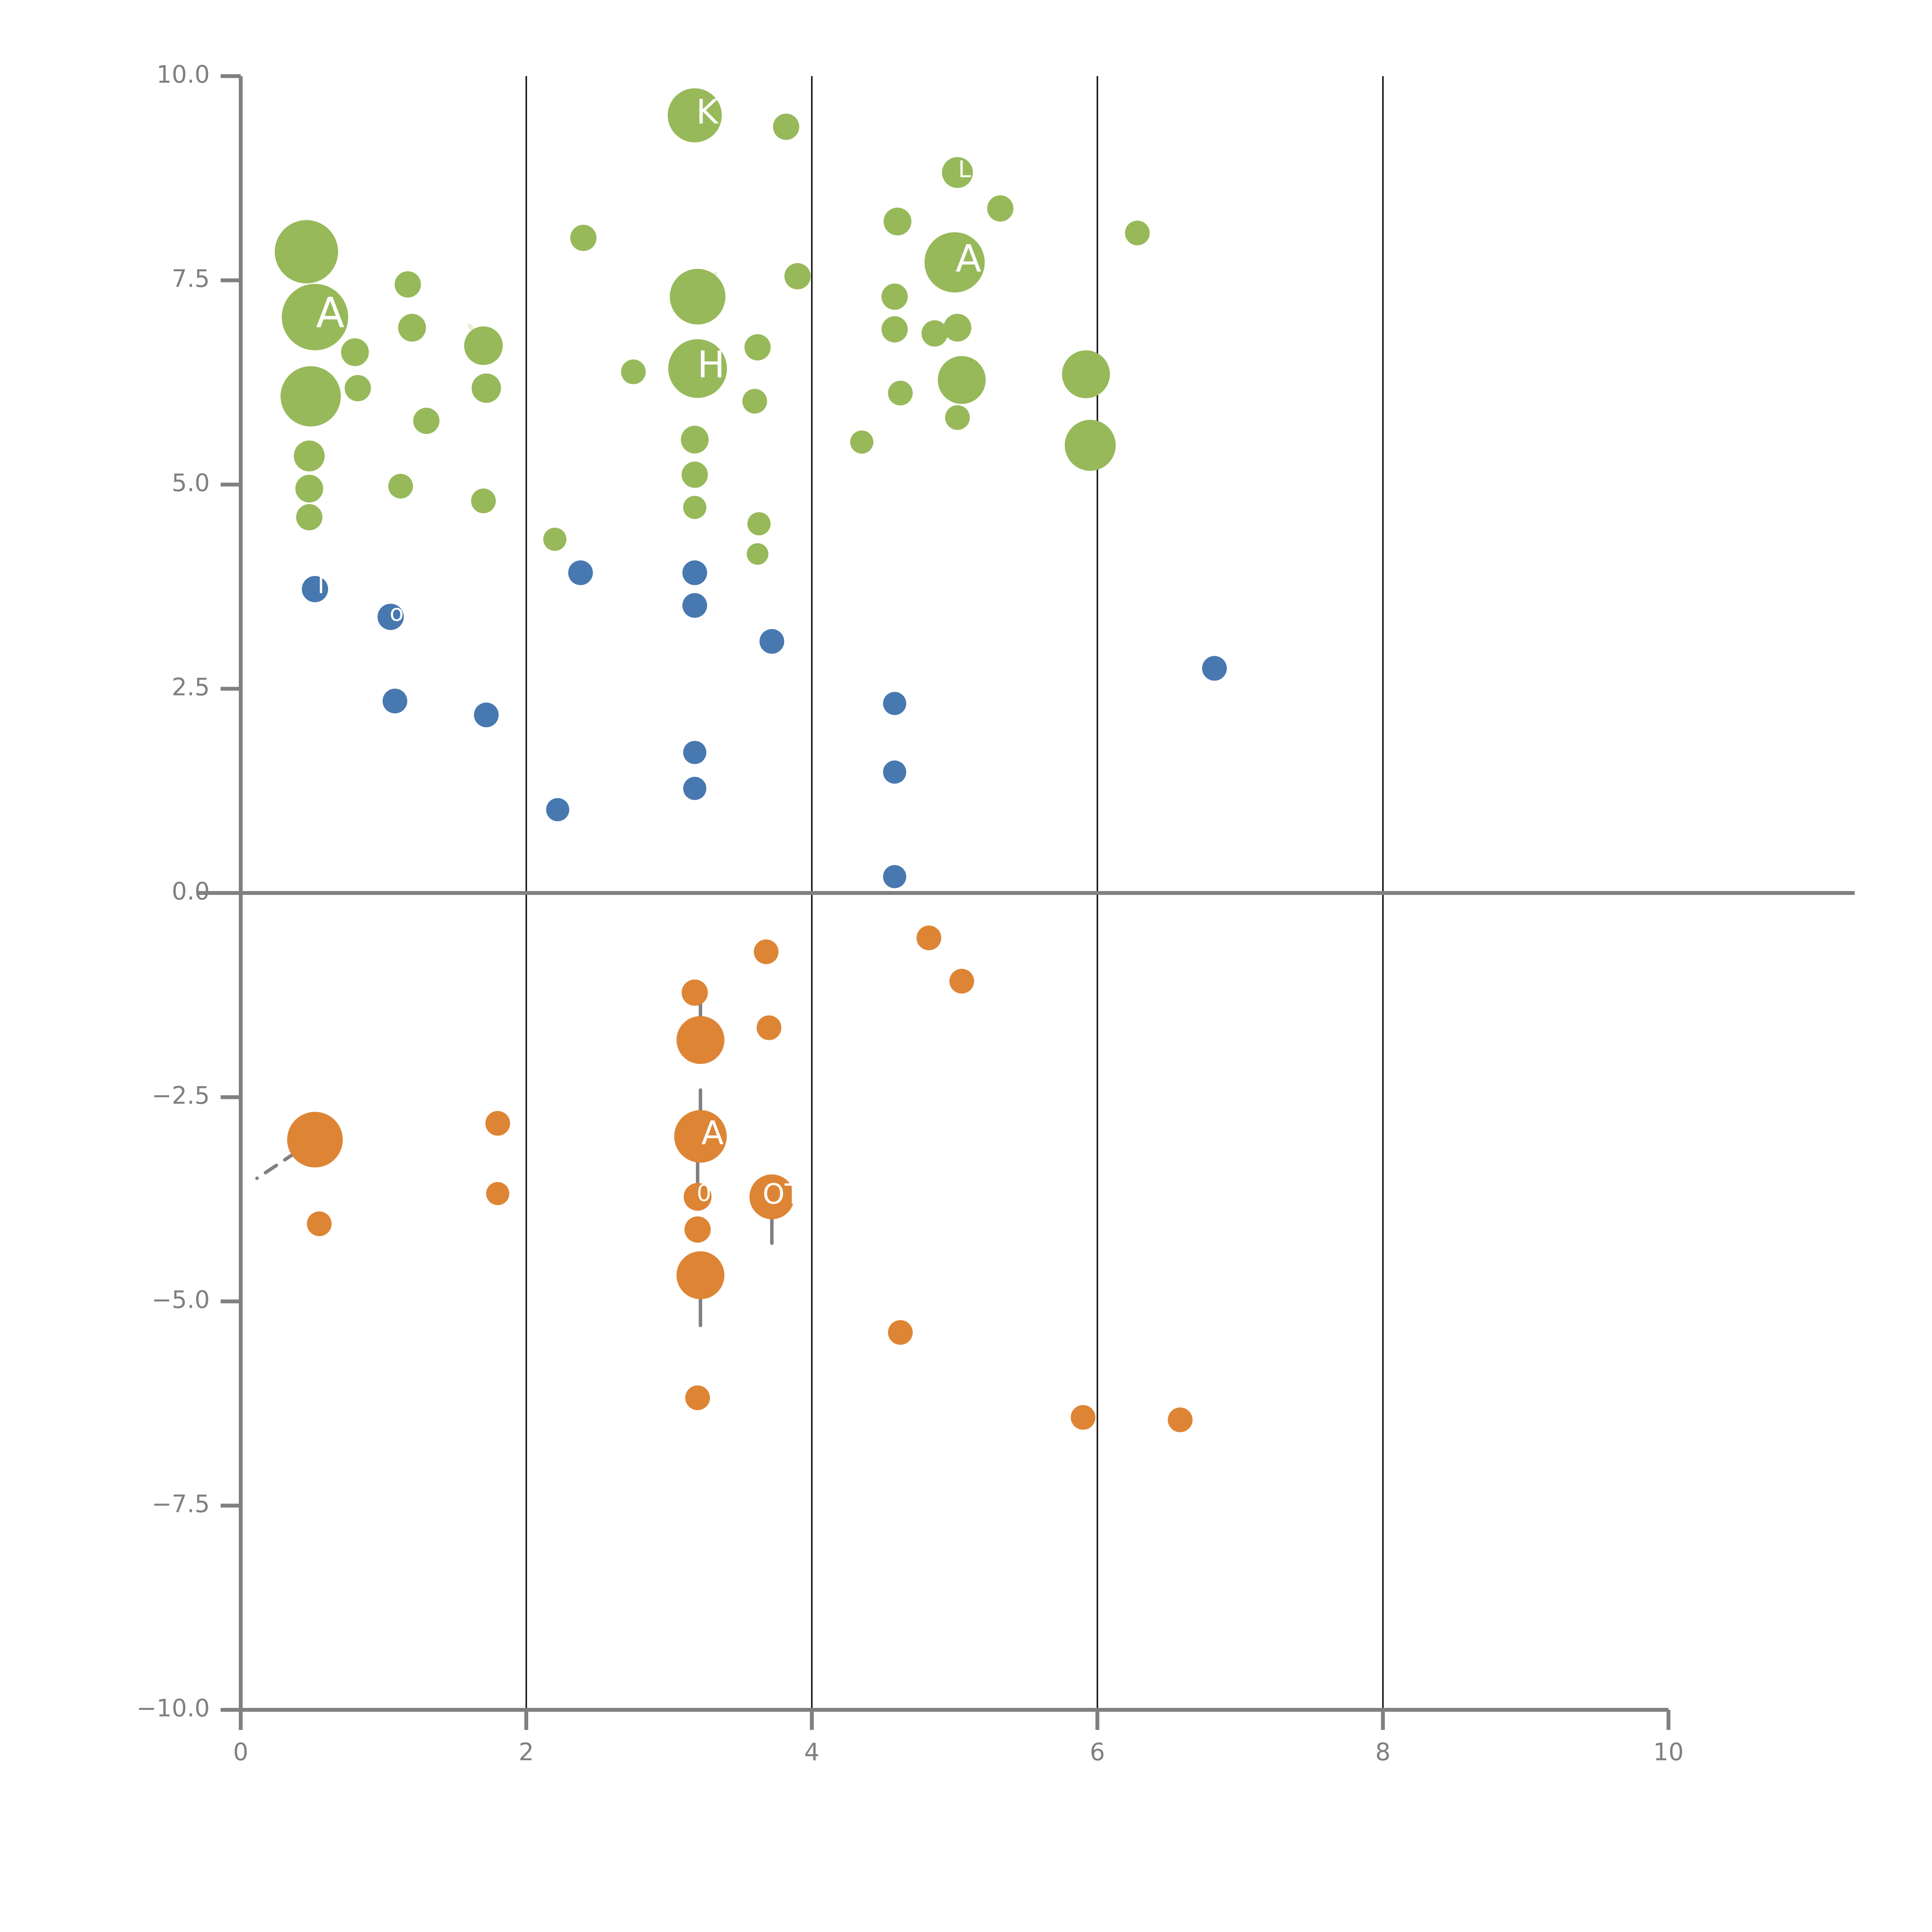 The image size is (1932, 1932). Describe the element at coordinates (955, 1719) in the screenshot. I see `x-axis` at that location.